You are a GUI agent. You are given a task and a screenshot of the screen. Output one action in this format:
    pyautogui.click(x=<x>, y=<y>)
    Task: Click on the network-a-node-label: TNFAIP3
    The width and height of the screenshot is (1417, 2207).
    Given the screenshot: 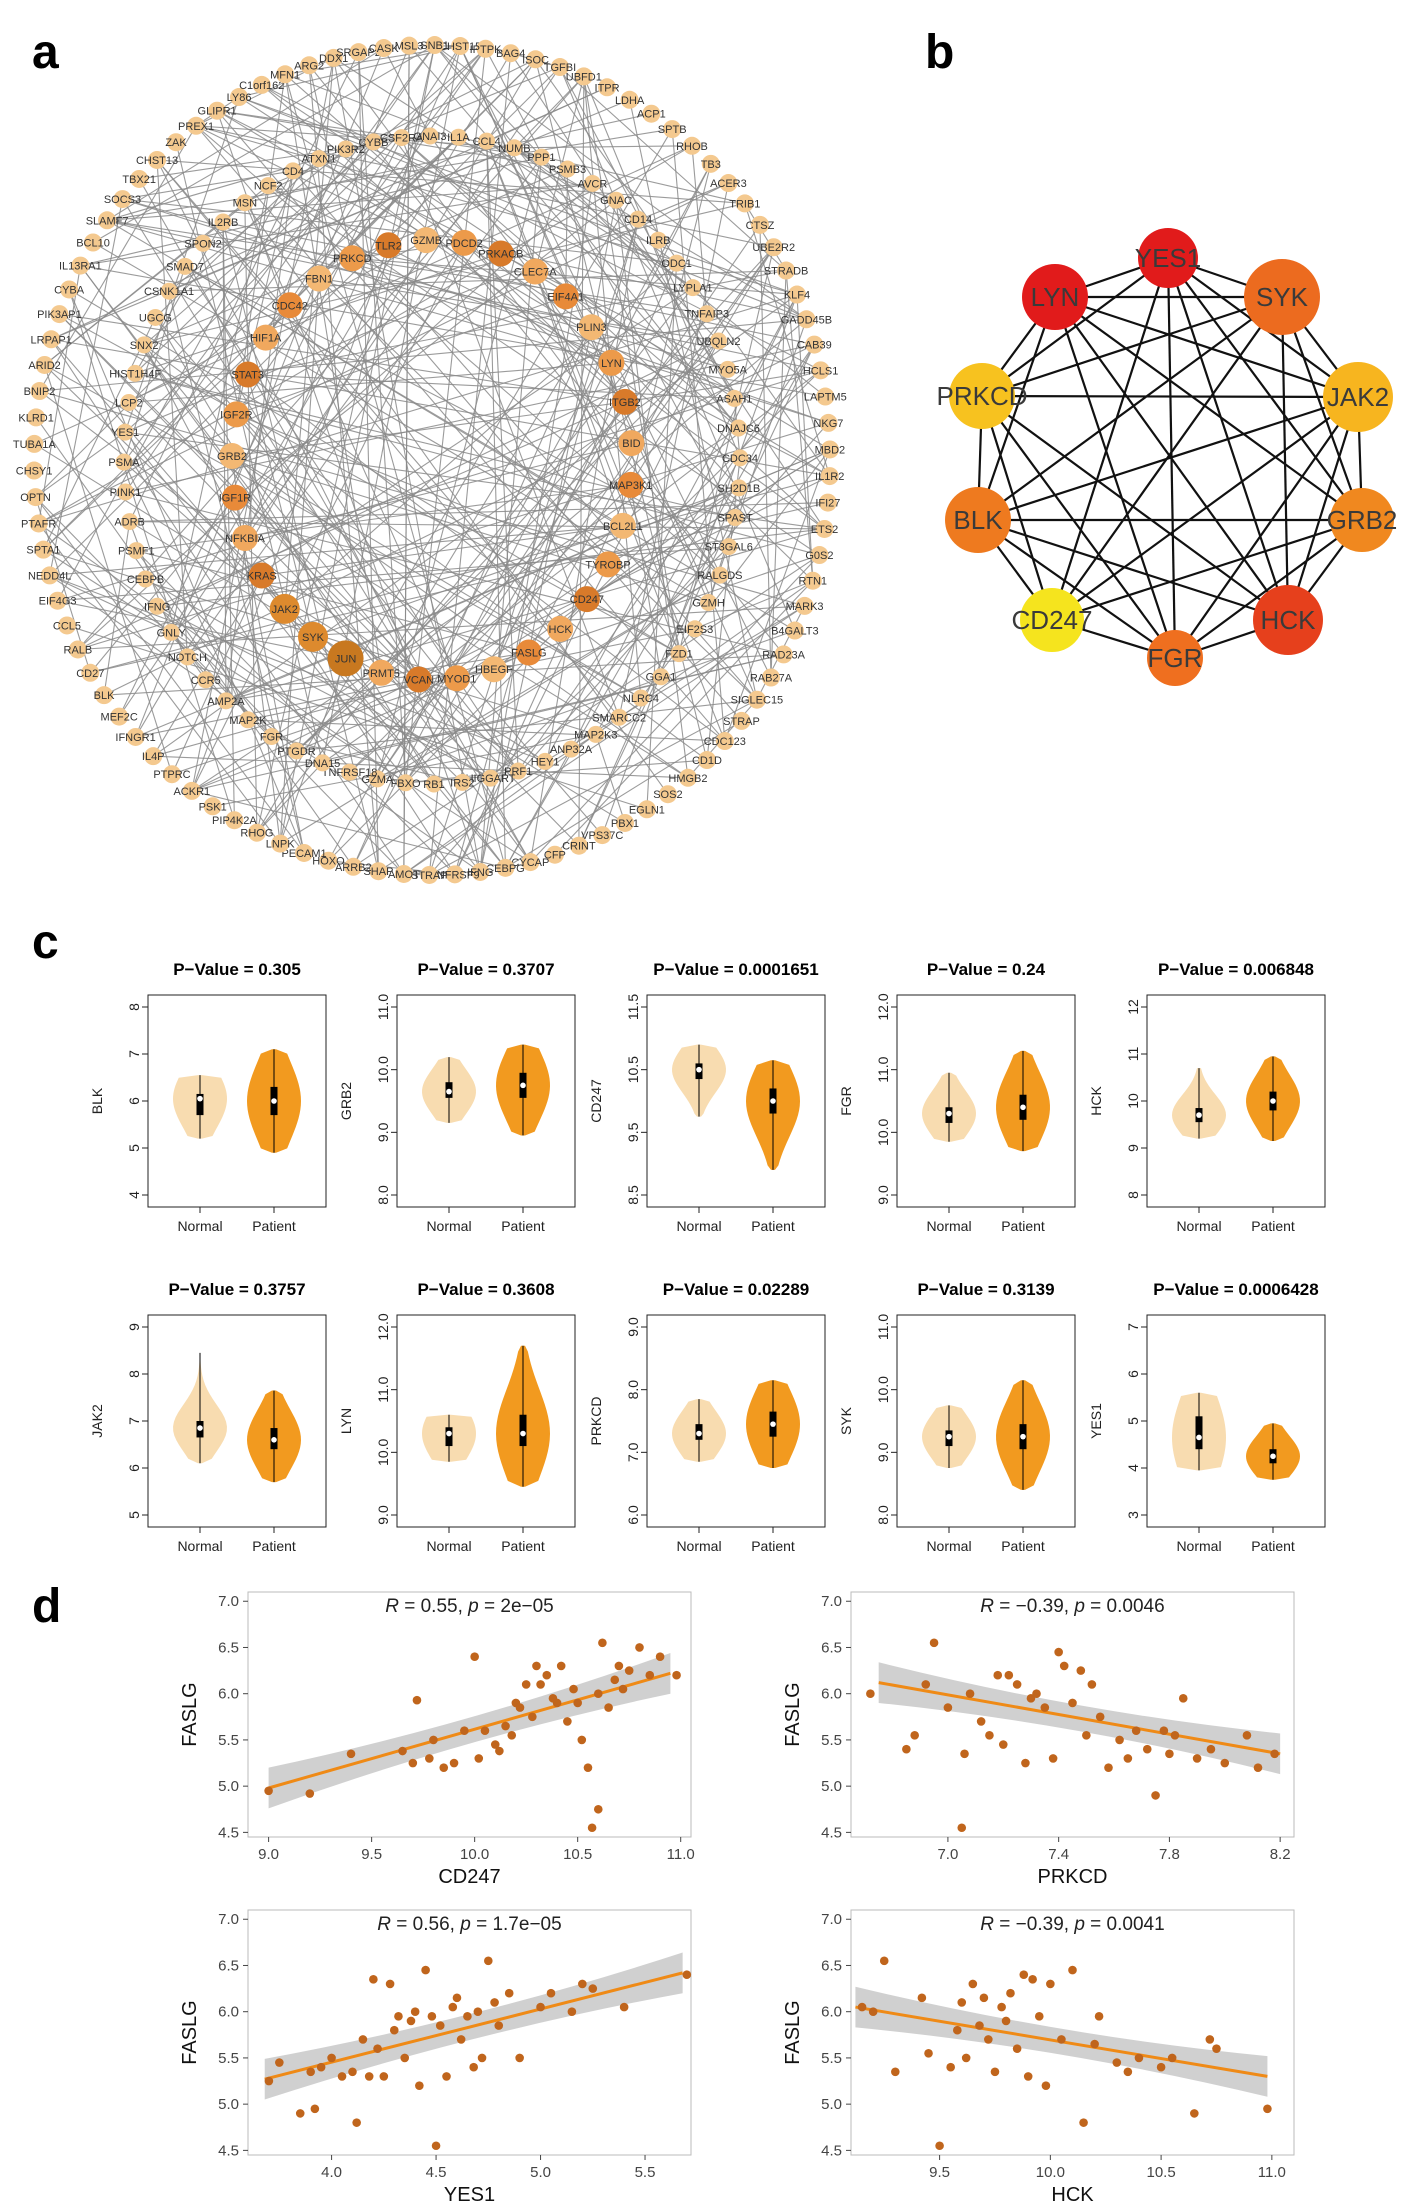 What is the action you would take?
    pyautogui.click(x=707, y=315)
    